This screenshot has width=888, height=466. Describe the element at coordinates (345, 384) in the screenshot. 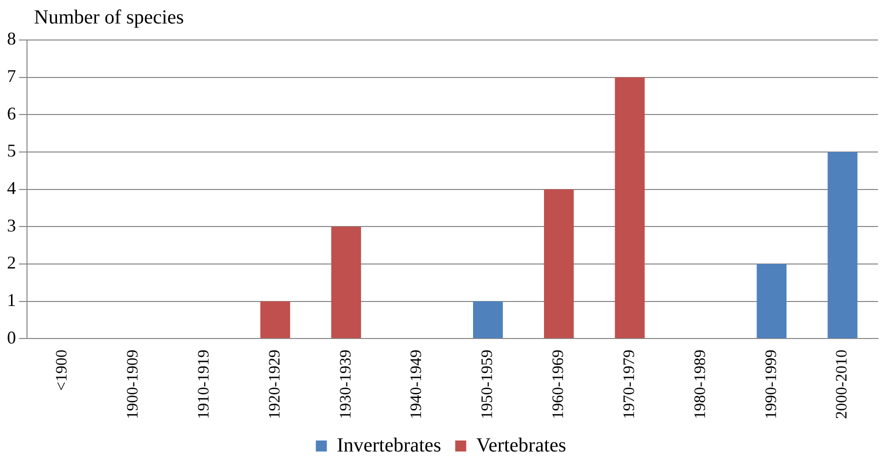

I see `x-tick-label: 1930-1939` at that location.